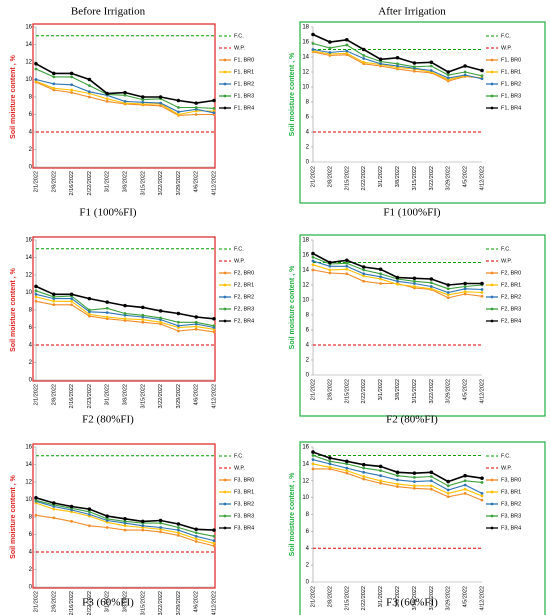  I want to click on legend-label: F2, BR2, so click(244, 297).